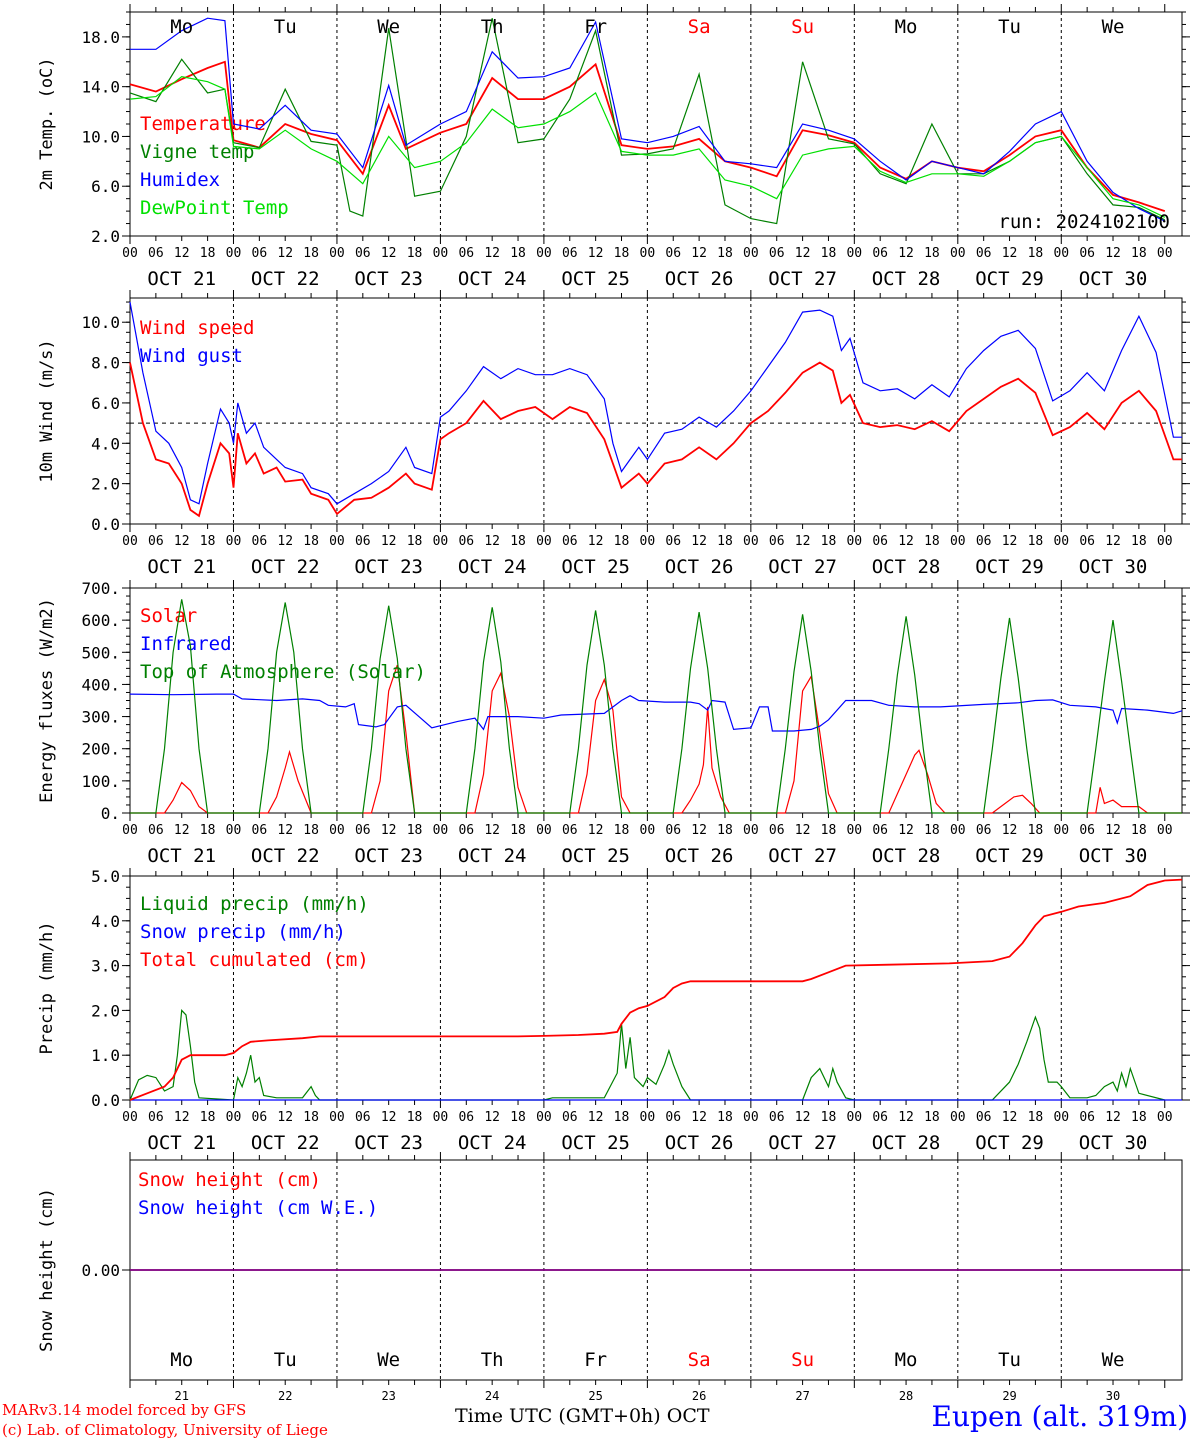  I want to click on y-tick-label: 300., so click(100, 717).